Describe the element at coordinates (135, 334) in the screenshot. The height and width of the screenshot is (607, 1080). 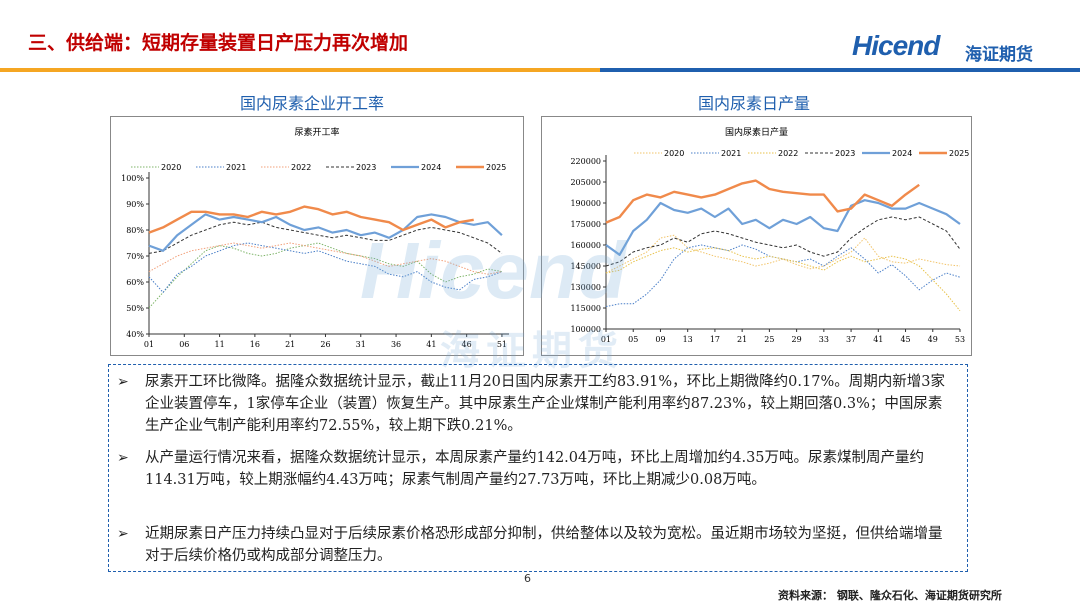
I see `y-tick-label: 40%` at that location.